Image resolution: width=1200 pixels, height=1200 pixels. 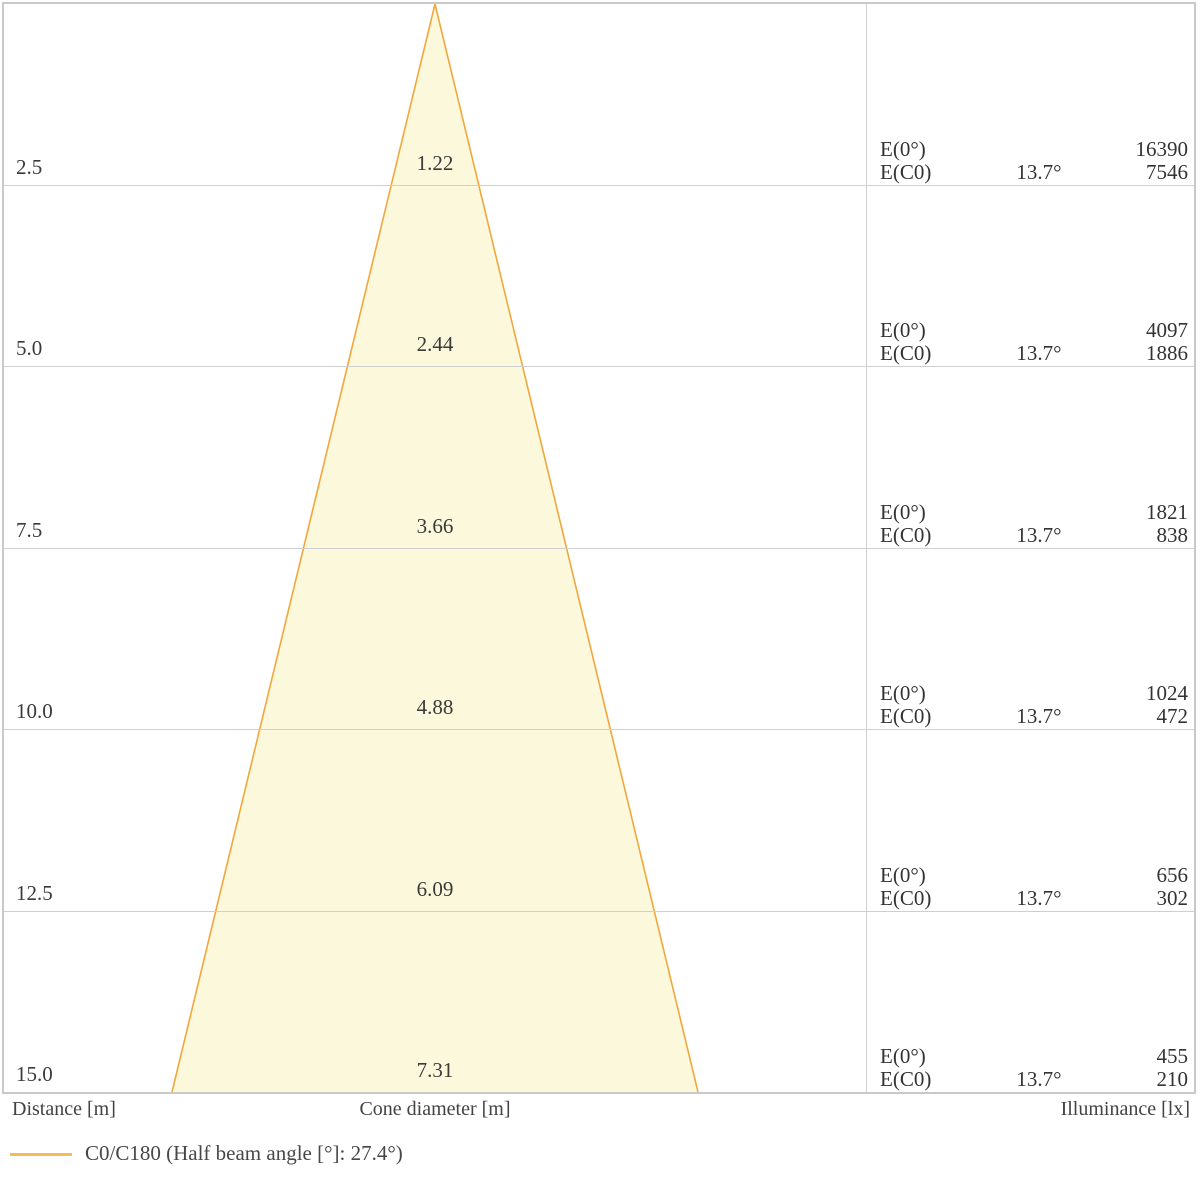 I want to click on ec0-value: 838, so click(x=1172, y=534).